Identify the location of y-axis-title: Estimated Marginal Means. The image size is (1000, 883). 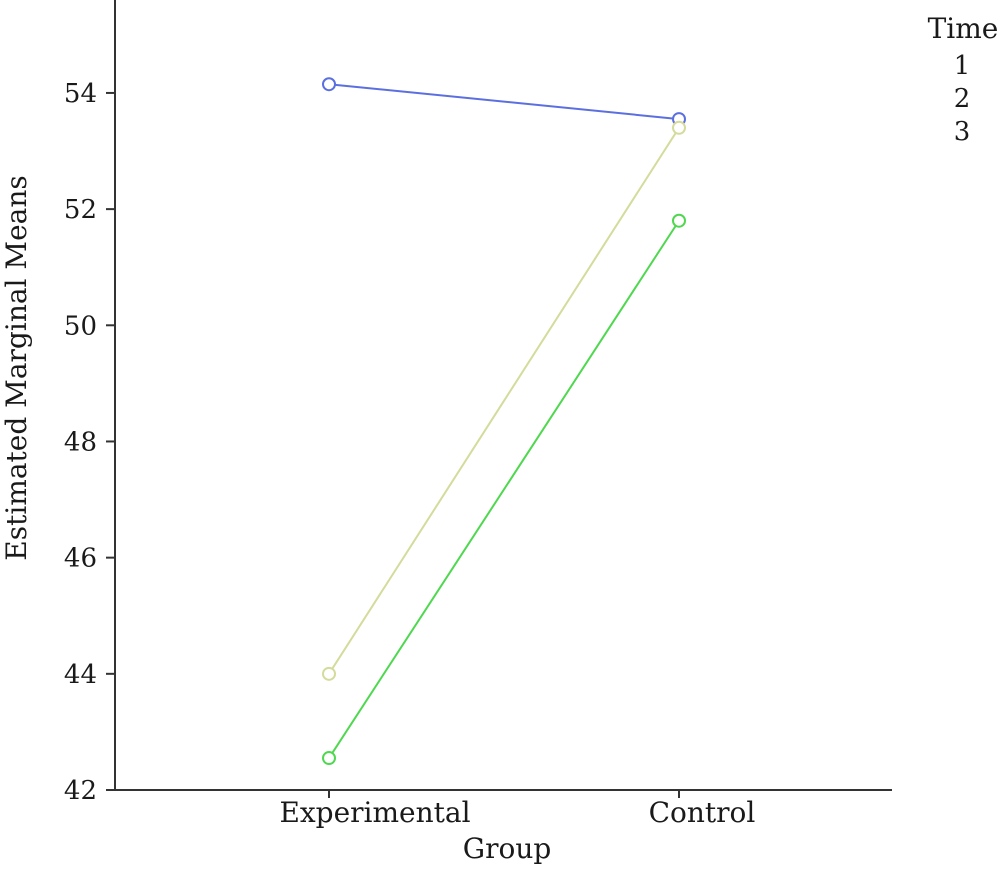
(16, 367).